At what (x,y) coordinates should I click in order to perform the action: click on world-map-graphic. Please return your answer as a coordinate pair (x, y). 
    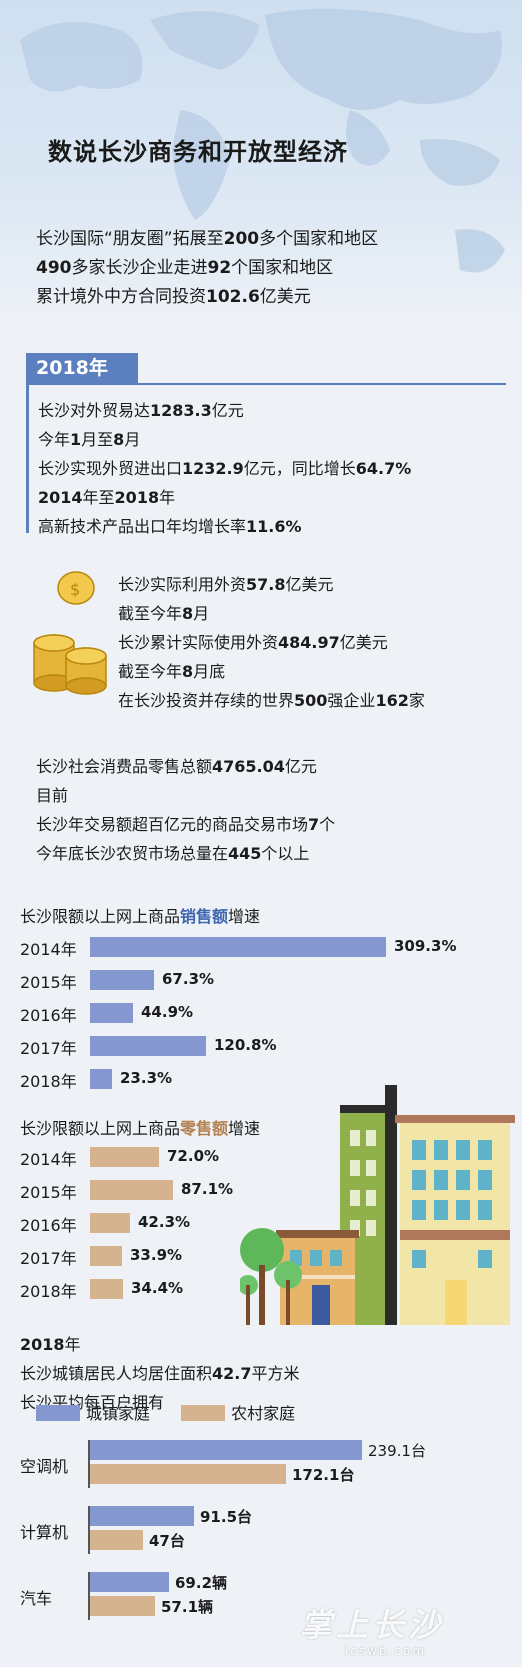
    Looking at the image, I should click on (262, 140).